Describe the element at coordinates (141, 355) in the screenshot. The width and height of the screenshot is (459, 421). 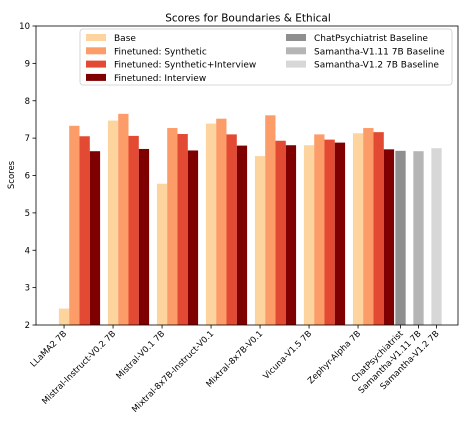
I see `x-tick-label: Mistral-V0.1 7B` at that location.